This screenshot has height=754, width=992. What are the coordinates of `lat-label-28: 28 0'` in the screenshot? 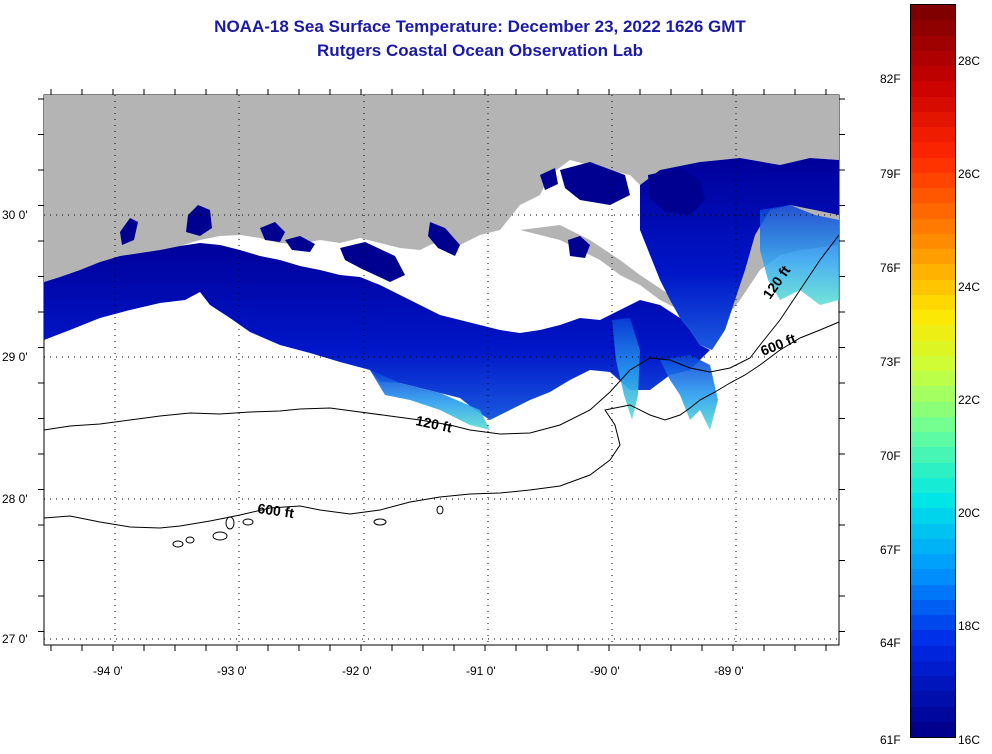 It's located at (15, 499).